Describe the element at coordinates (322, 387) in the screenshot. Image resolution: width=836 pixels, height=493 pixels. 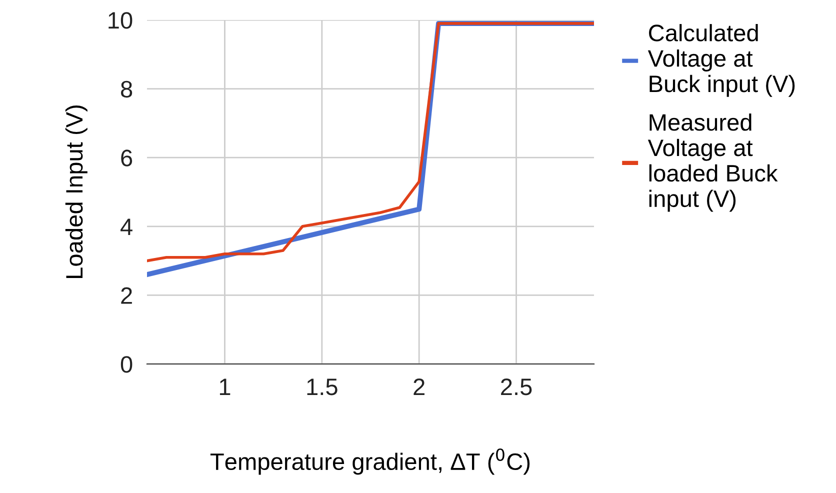
I see `x-tick-label: 1.5` at that location.